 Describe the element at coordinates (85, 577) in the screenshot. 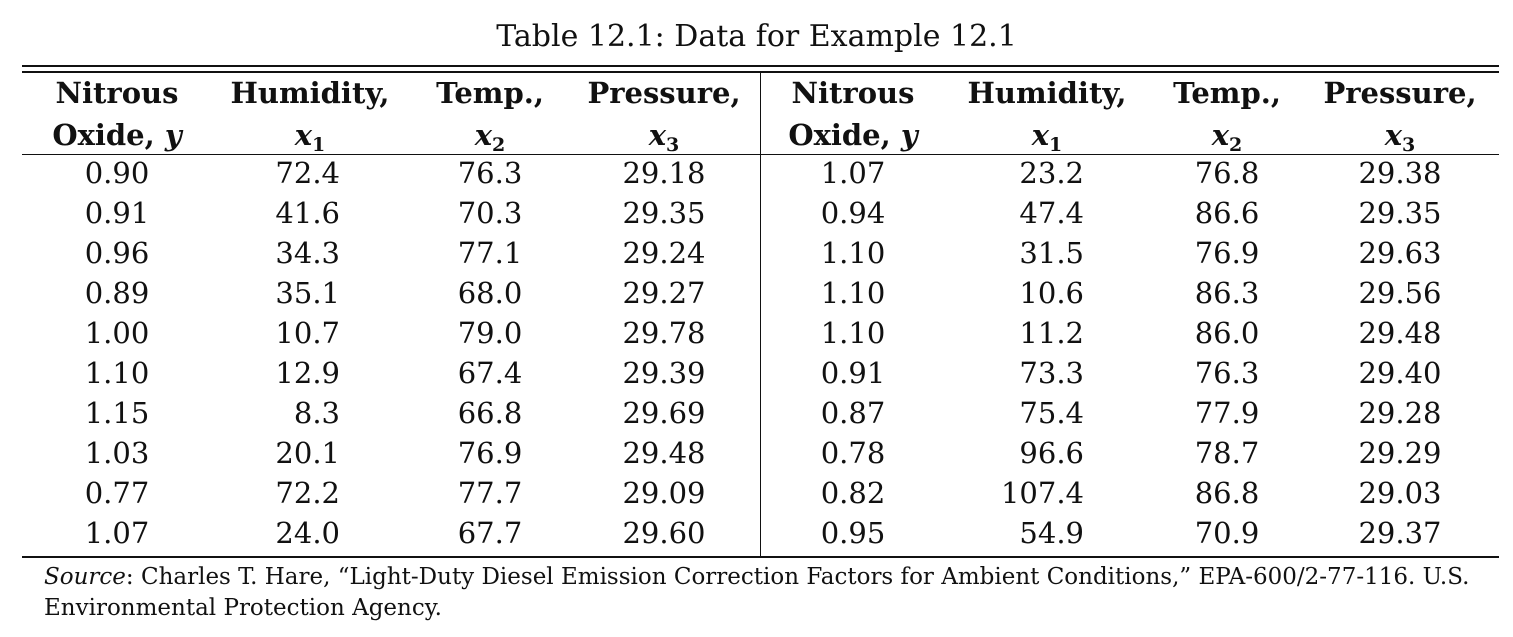

I see `source-label: Source` at that location.